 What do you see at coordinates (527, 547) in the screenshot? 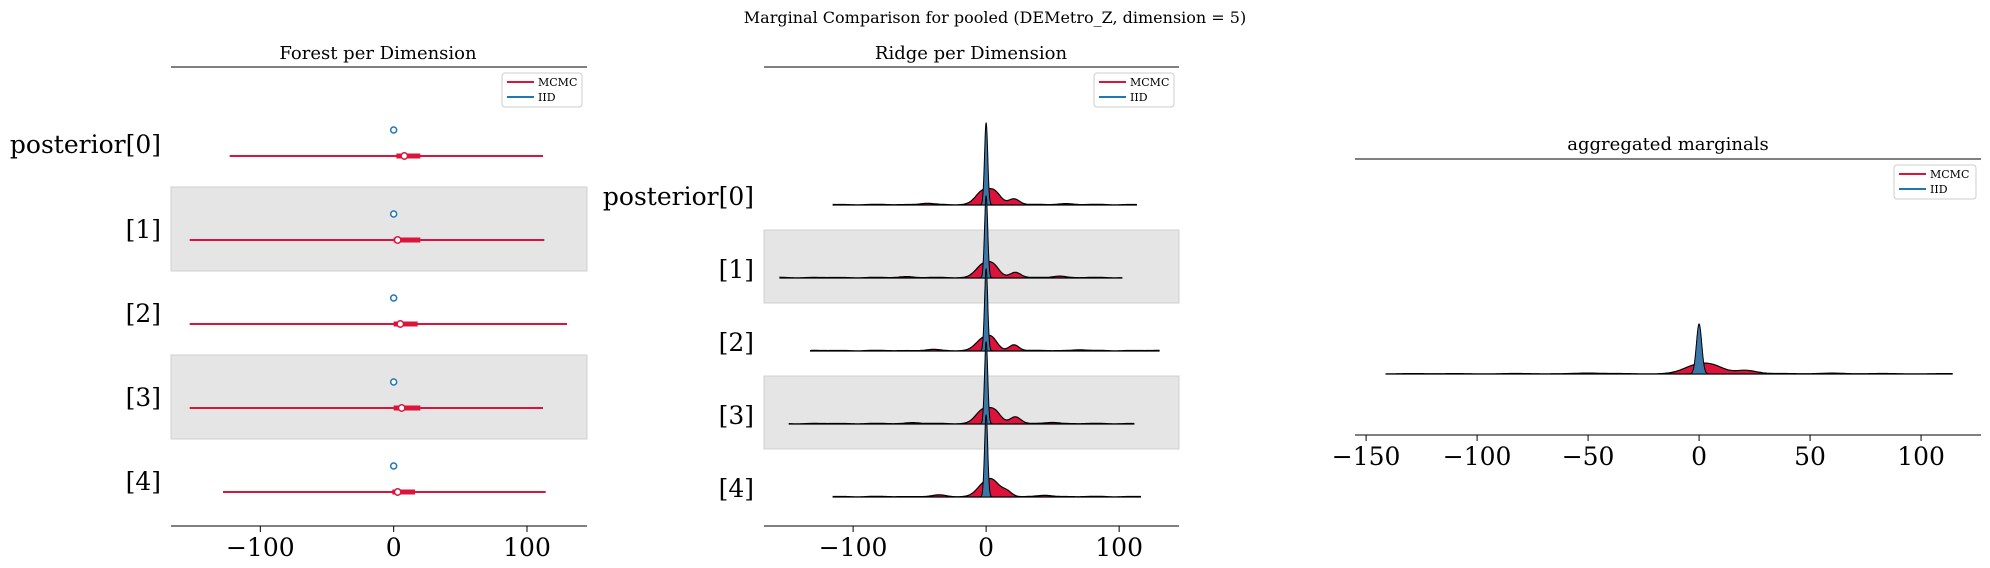
I see `forest-tick-label-2: 100` at bounding box center [527, 547].